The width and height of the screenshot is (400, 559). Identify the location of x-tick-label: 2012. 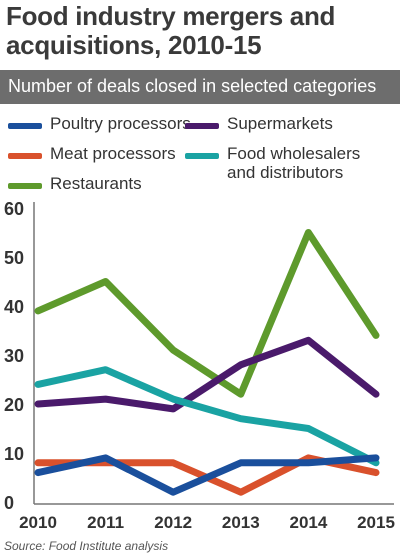
(173, 522).